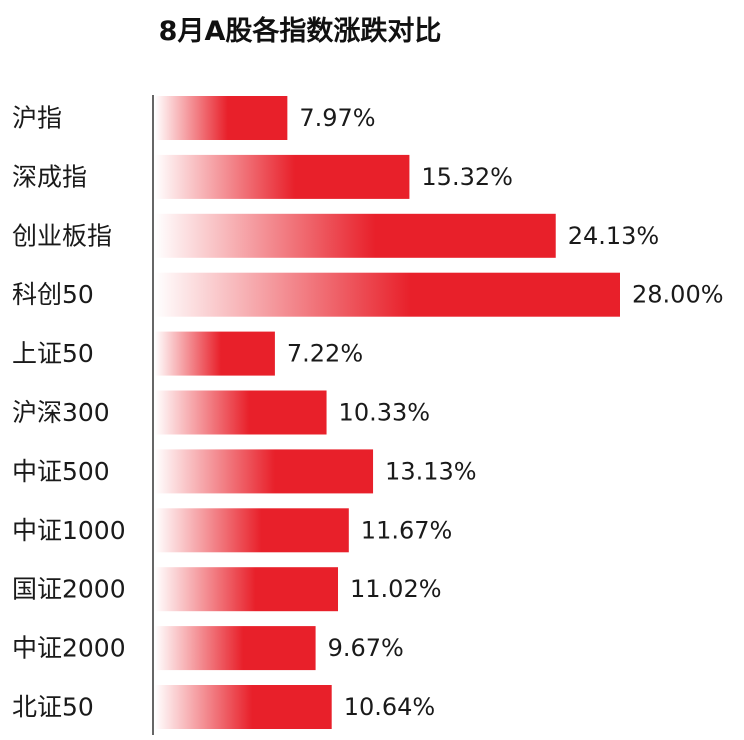 This screenshot has width=744, height=740. I want to click on category-label: 中证2000, so click(69, 648).